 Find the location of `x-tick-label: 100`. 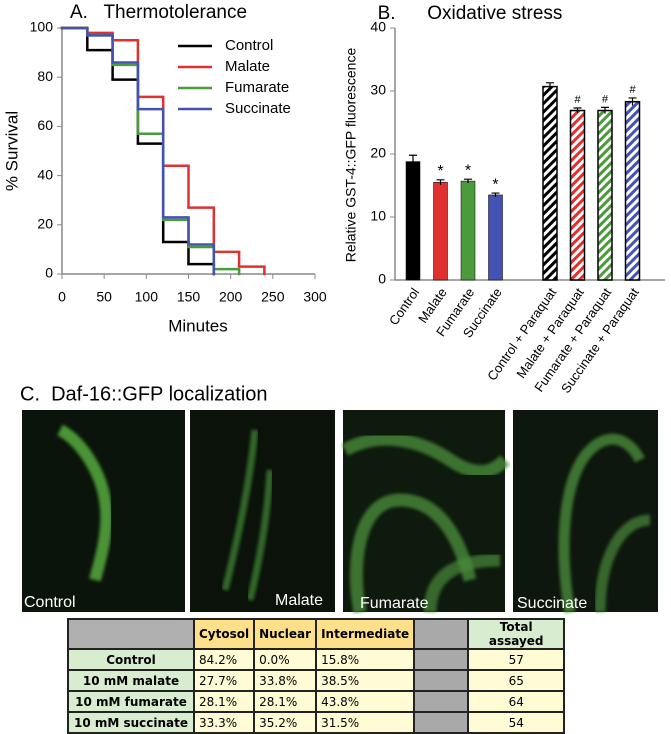

x-tick-label: 100 is located at coordinates (147, 297).